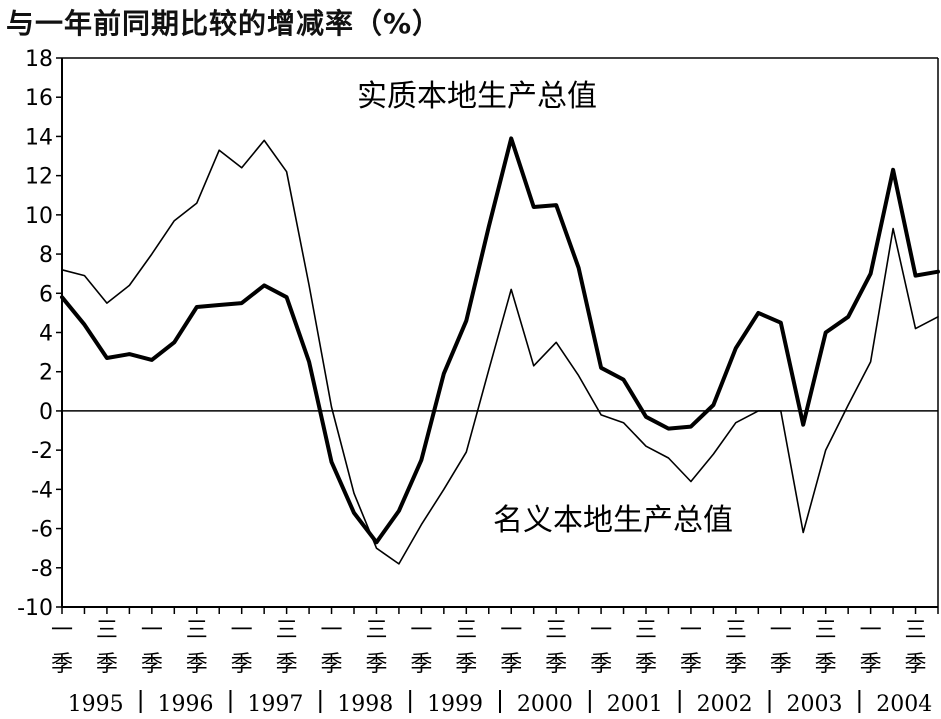  What do you see at coordinates (42, 530) in the screenshot?
I see `y-tick-label: -6` at bounding box center [42, 530].